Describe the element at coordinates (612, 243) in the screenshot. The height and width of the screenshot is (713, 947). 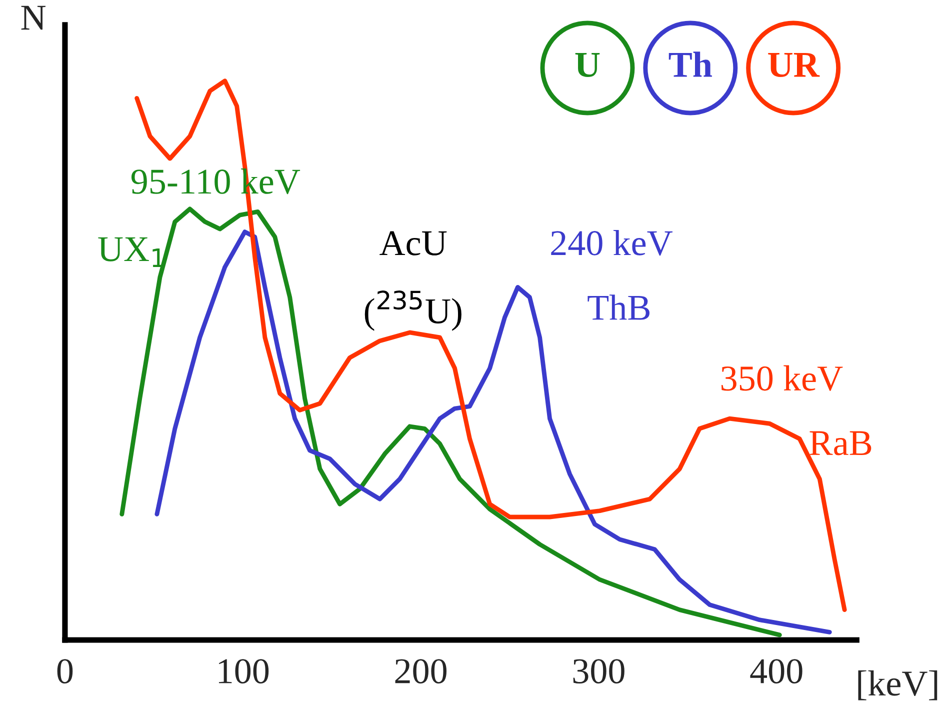
I see `annotation: 240 keV` at that location.